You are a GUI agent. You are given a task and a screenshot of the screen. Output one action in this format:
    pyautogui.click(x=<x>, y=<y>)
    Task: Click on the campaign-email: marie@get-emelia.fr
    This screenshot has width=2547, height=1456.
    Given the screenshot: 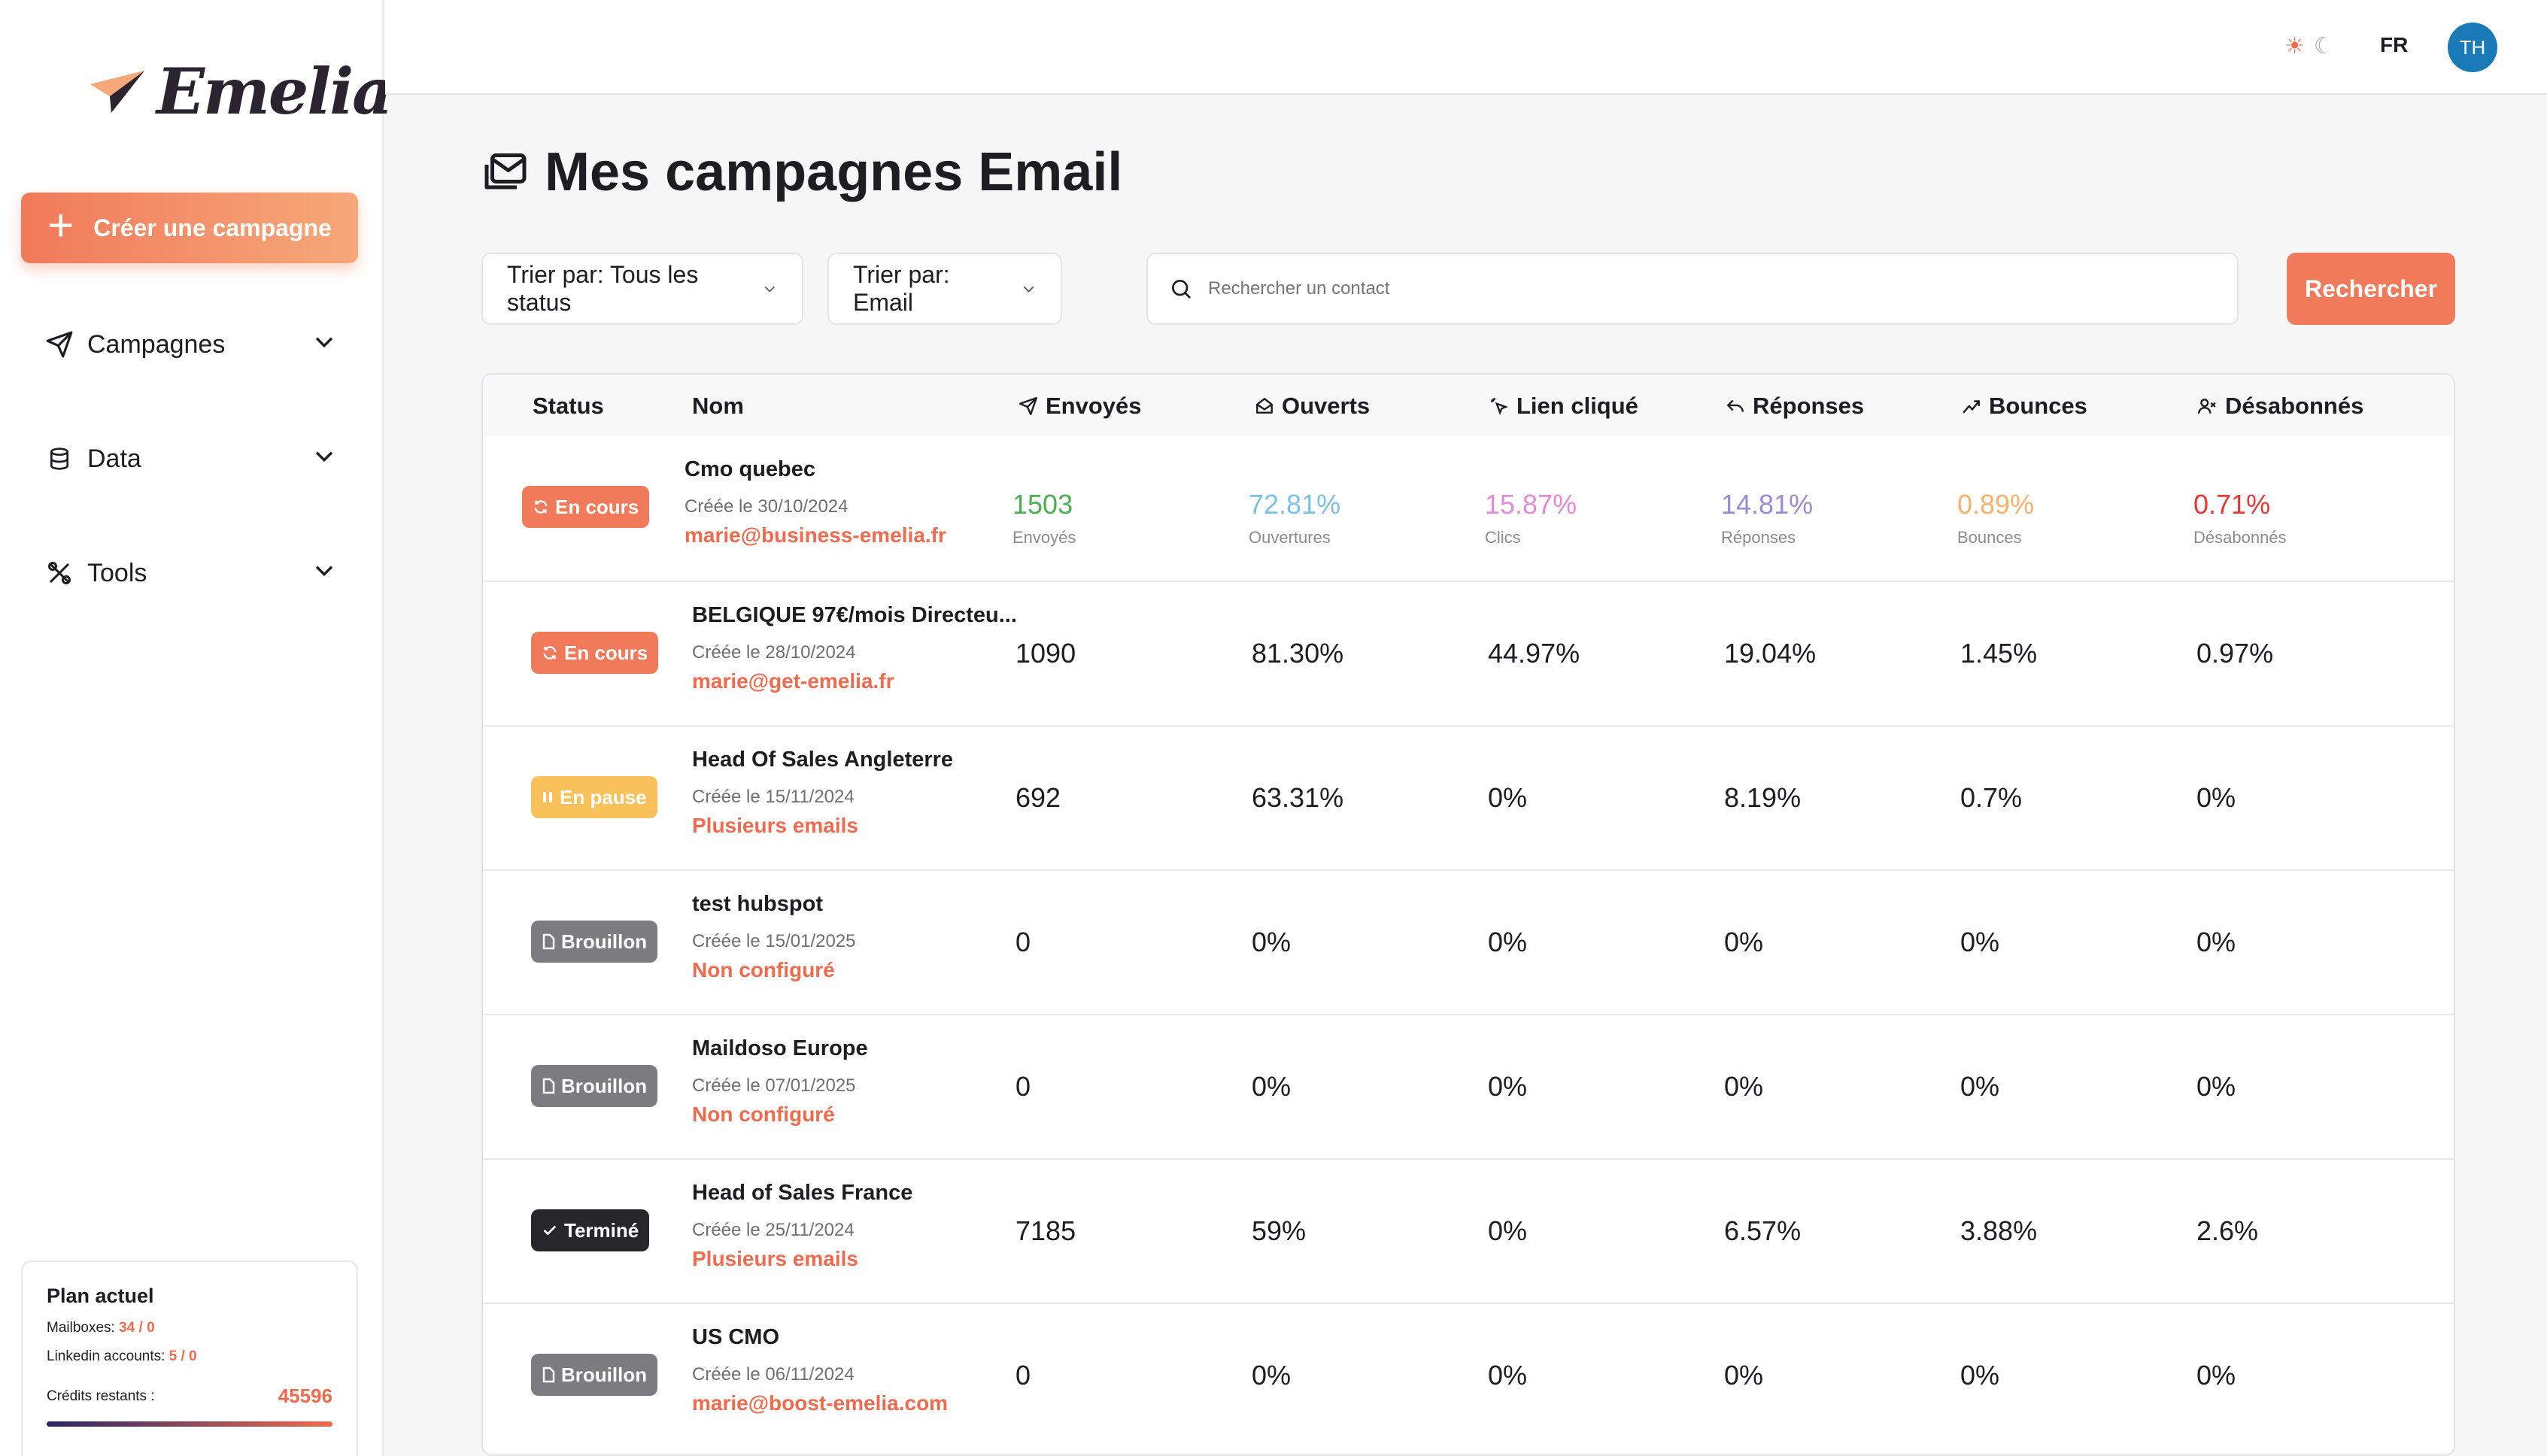 What is the action you would take?
    pyautogui.click(x=793, y=681)
    